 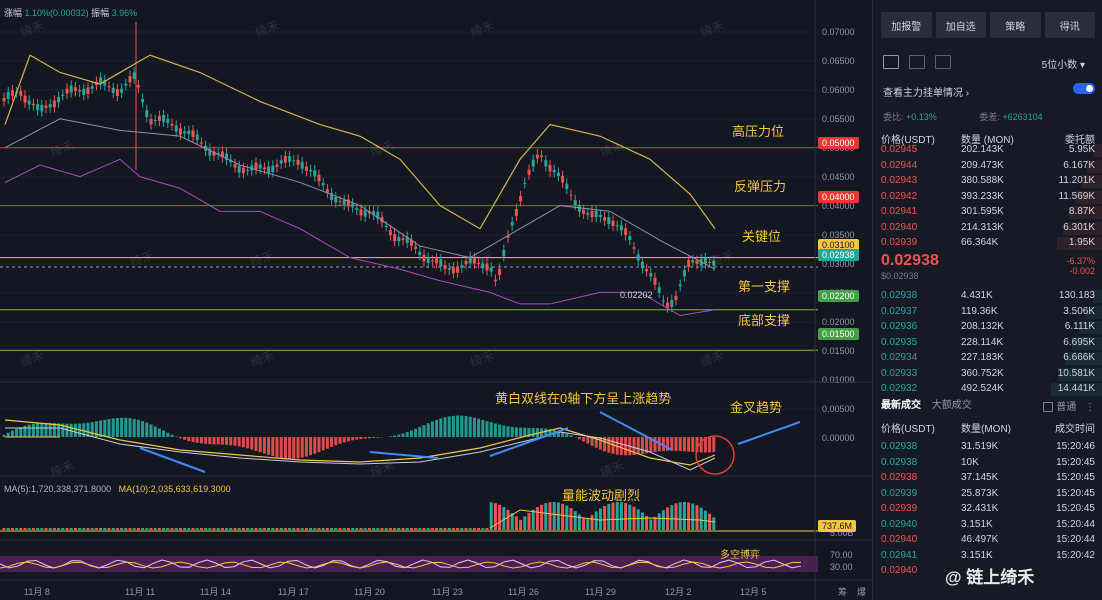 I want to click on normal-filter: 普通 ⋮, so click(x=1069, y=405).